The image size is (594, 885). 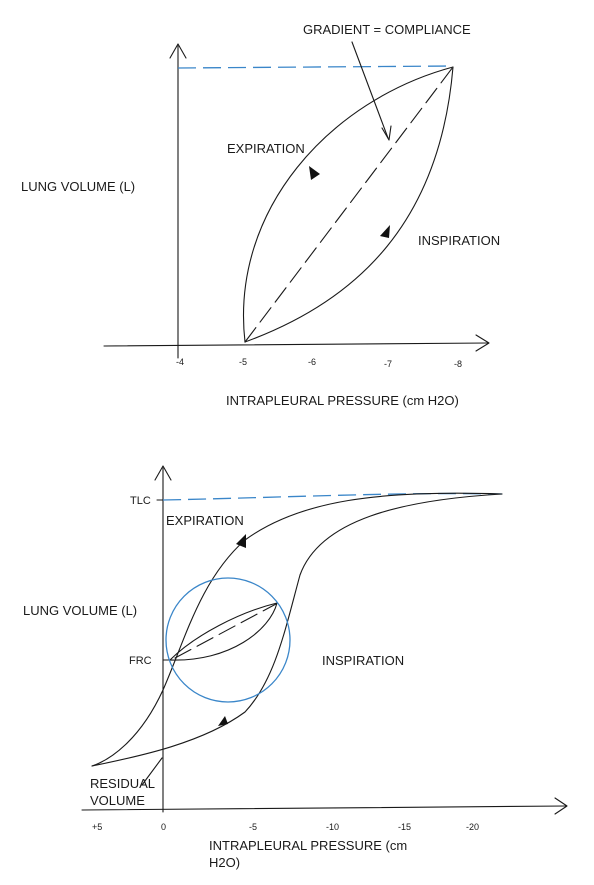 I want to click on highlight-circle, so click(x=228, y=640).